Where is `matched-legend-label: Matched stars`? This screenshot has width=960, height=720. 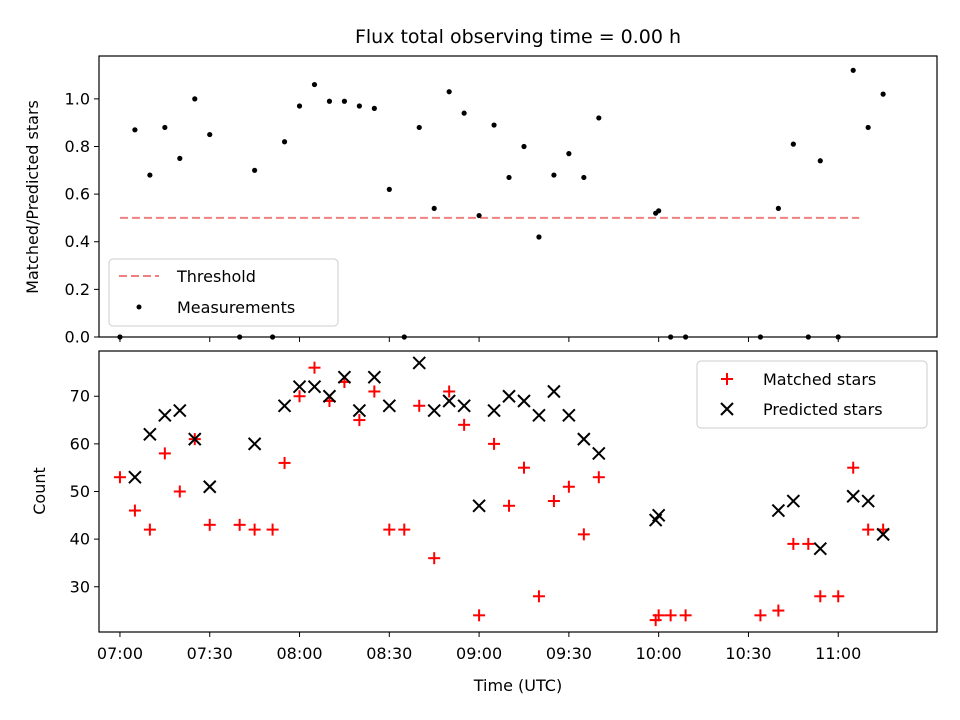 matched-legend-label: Matched stars is located at coordinates (819, 379).